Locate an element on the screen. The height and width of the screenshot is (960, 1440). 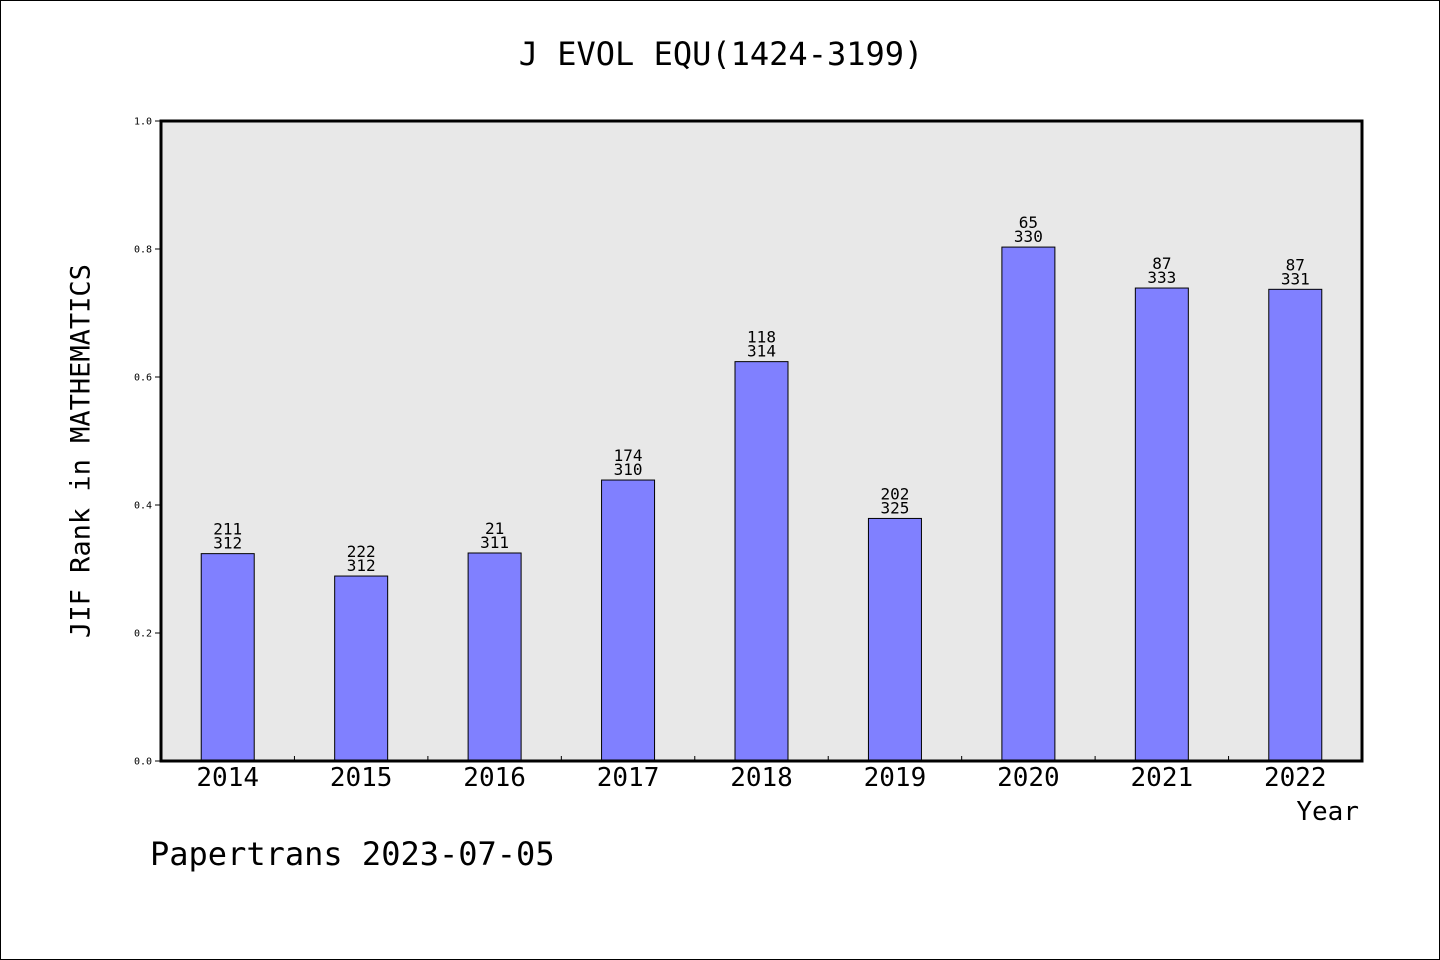
bar-rank-label: 65 is located at coordinates (1028, 222).